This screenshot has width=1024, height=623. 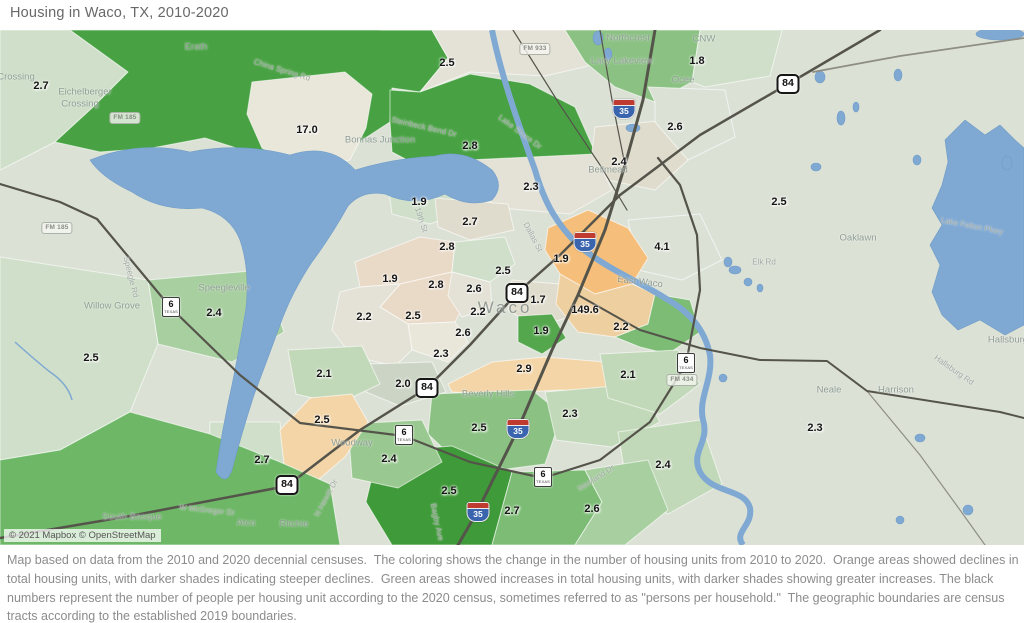 What do you see at coordinates (829, 390) in the screenshot?
I see `place-label: Neale` at bounding box center [829, 390].